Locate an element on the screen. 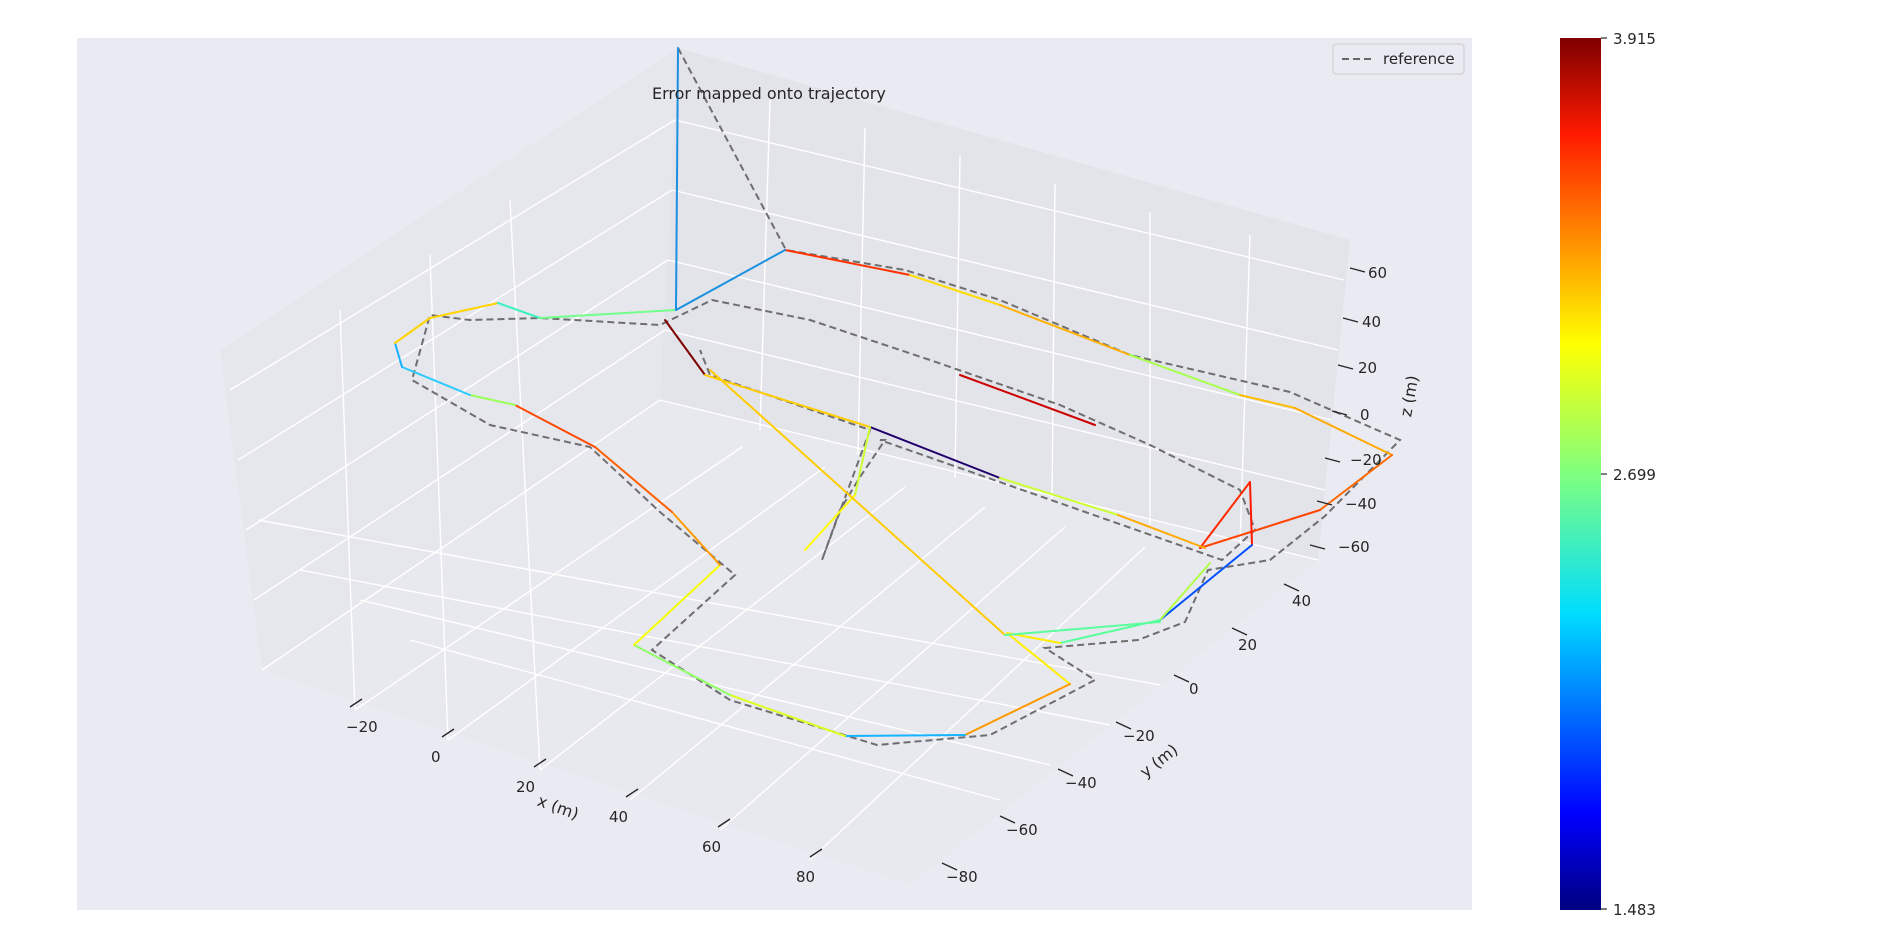  z-tick-label: −20 is located at coordinates (1366, 460).